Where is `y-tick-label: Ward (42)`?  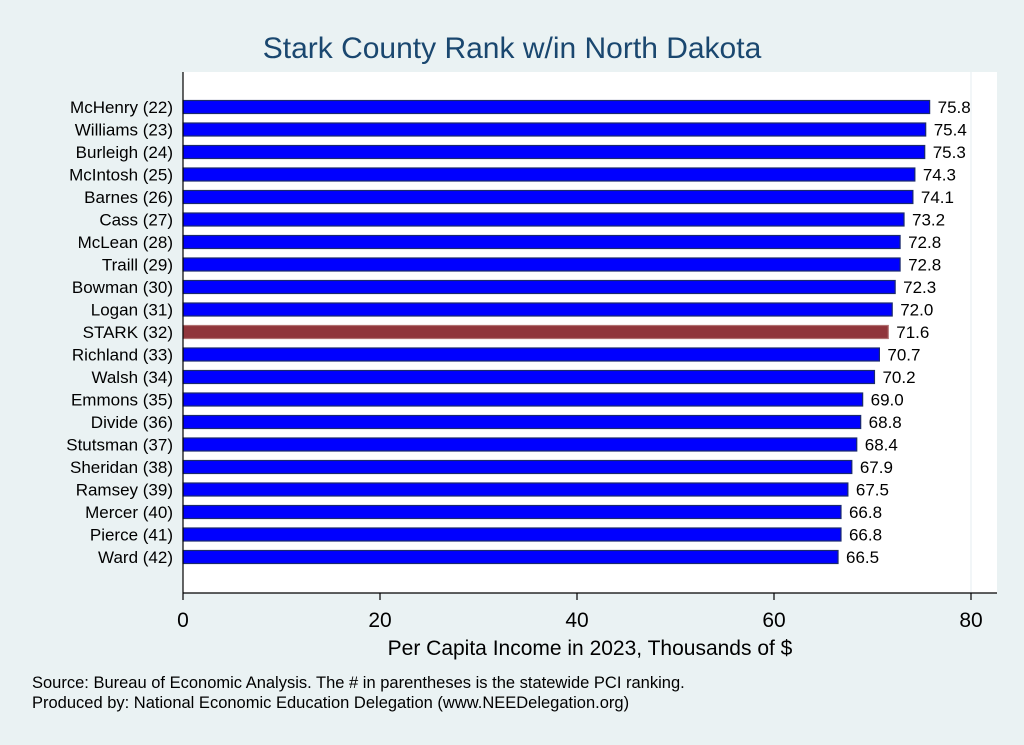
y-tick-label: Ward (42) is located at coordinates (135, 557).